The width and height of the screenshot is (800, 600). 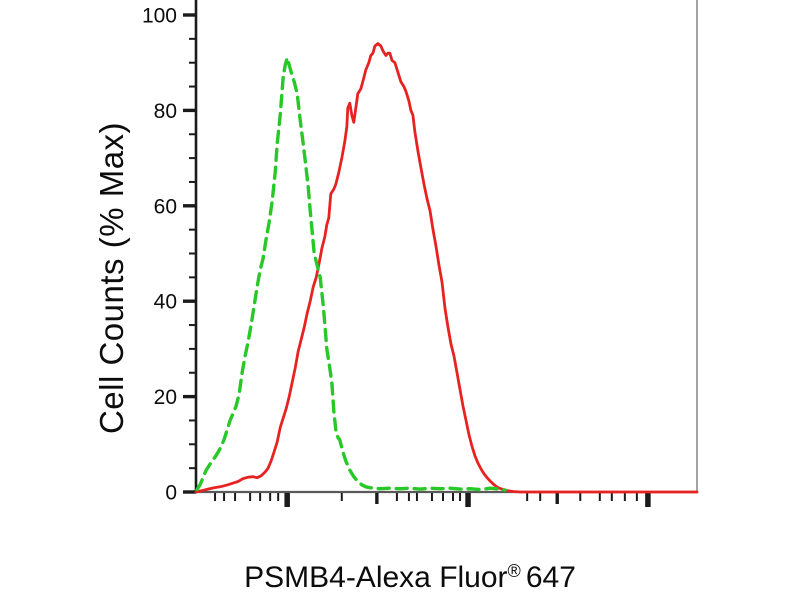 What do you see at coordinates (165, 397) in the screenshot?
I see `y-tick-label: 20` at bounding box center [165, 397].